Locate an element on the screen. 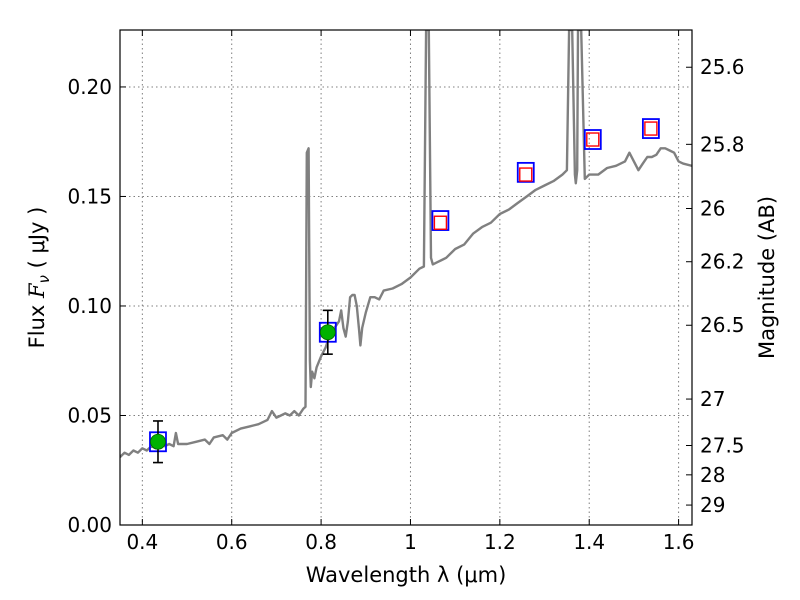 The image size is (800, 600). y2-tick-label: 28 is located at coordinates (712, 475).